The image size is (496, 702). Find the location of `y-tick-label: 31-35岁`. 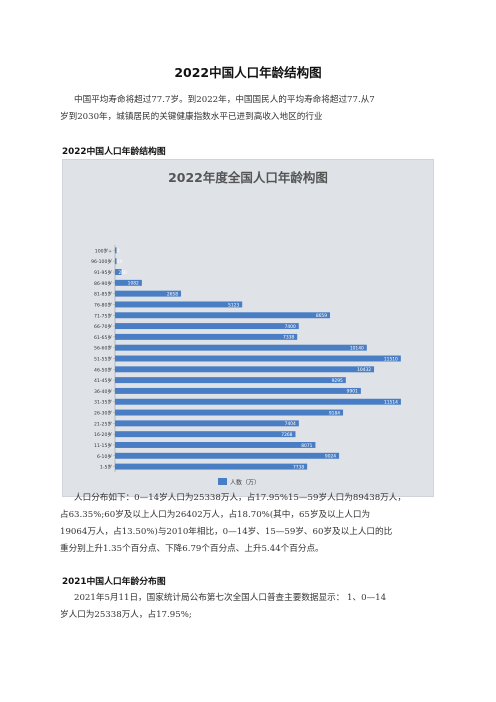

y-tick-label: 31-35岁 is located at coordinates (103, 402).